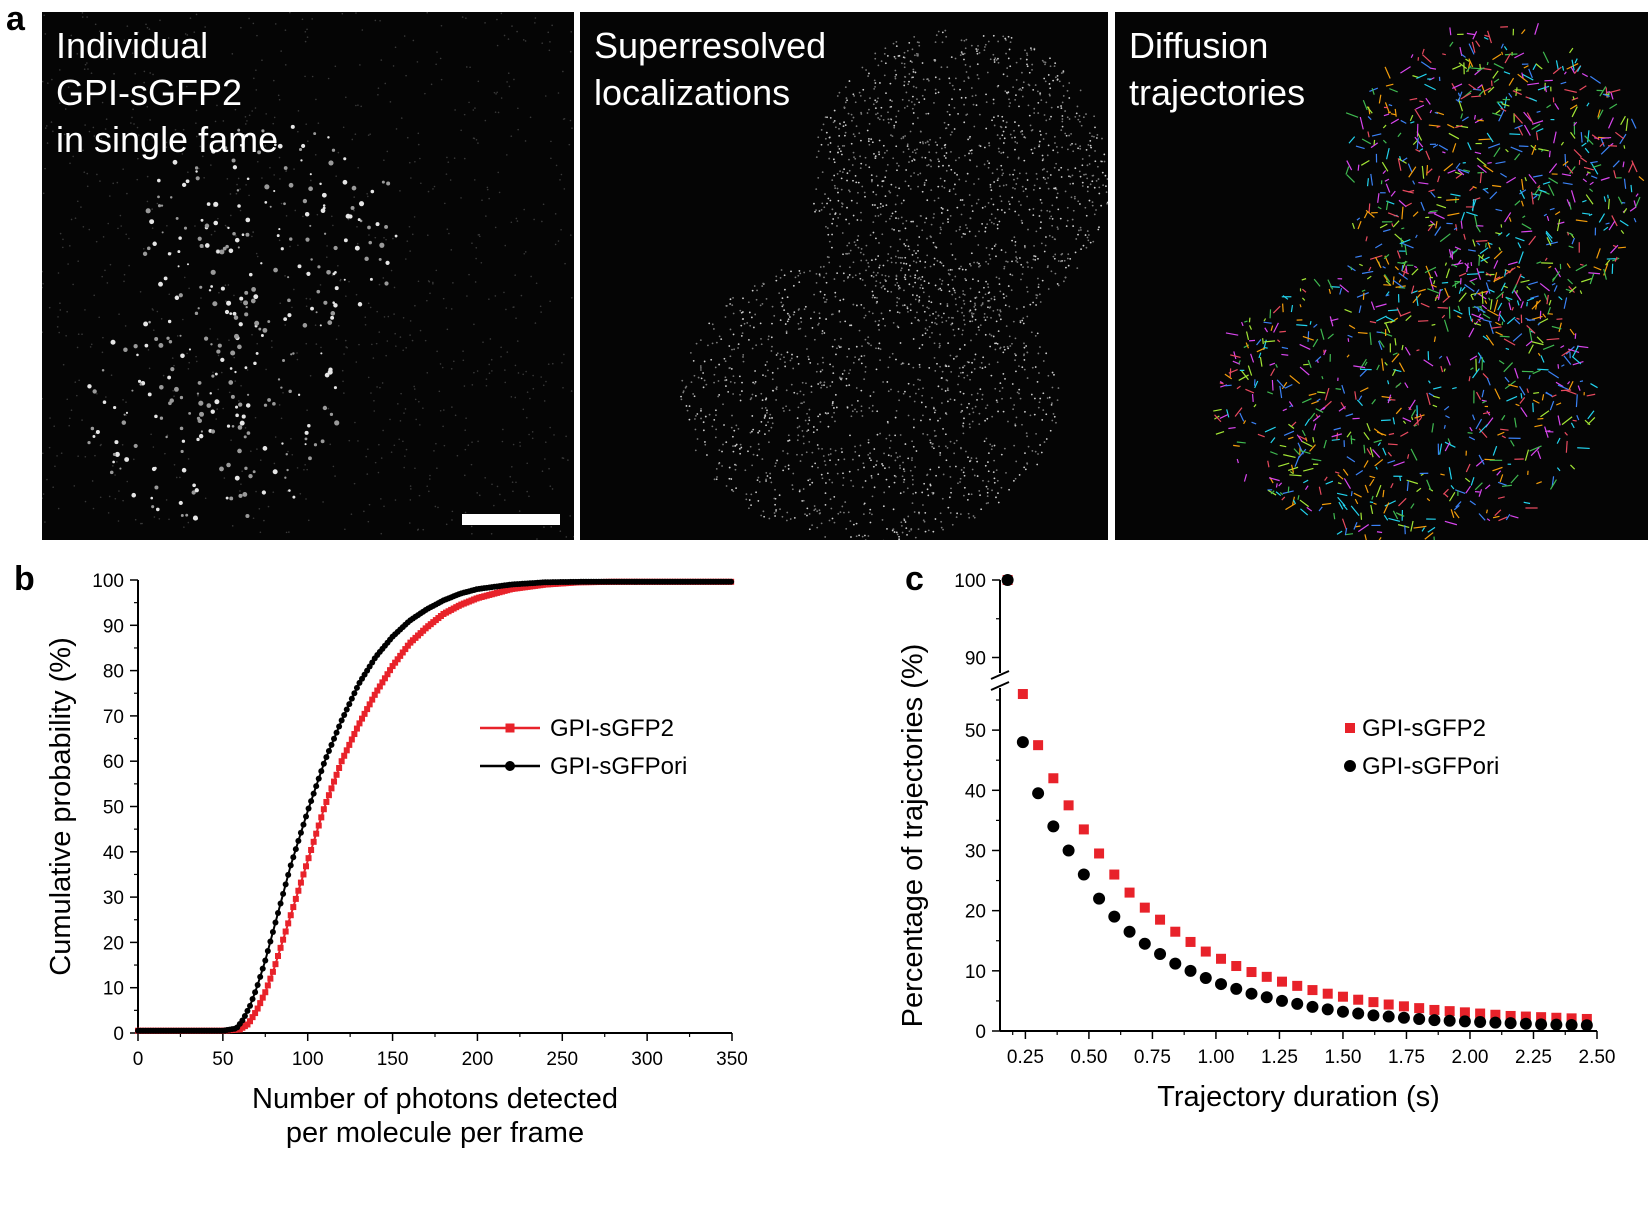 The height and width of the screenshot is (1209, 1650). Describe the element at coordinates (1215, 1057) in the screenshot. I see `x-tick-label: 1.00` at that location.